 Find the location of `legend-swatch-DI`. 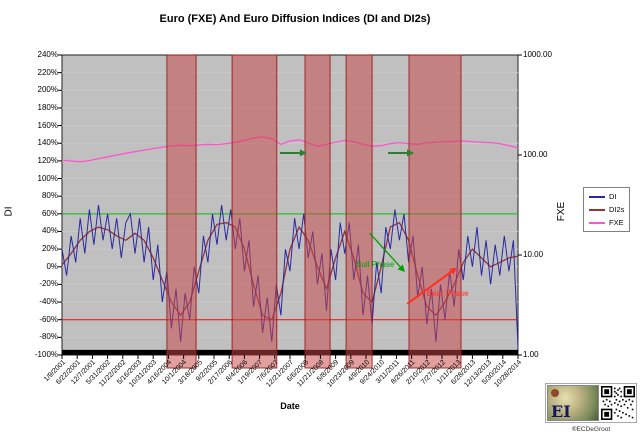

legend-swatch-DI is located at coordinates (597, 196).